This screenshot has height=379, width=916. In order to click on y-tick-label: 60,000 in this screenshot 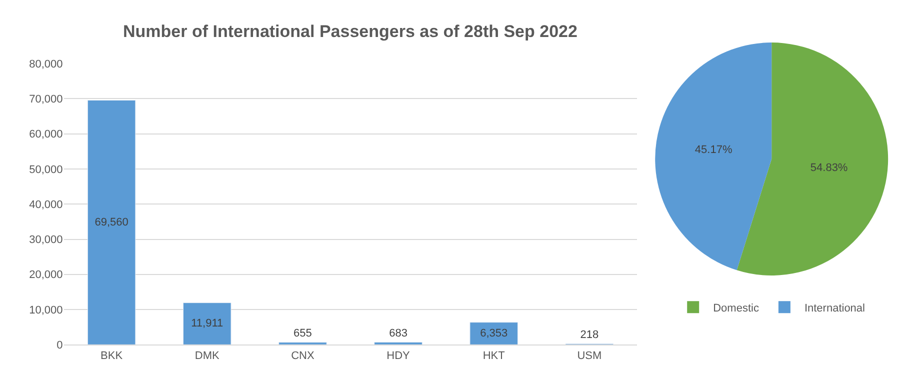, I will do `click(46, 134)`.